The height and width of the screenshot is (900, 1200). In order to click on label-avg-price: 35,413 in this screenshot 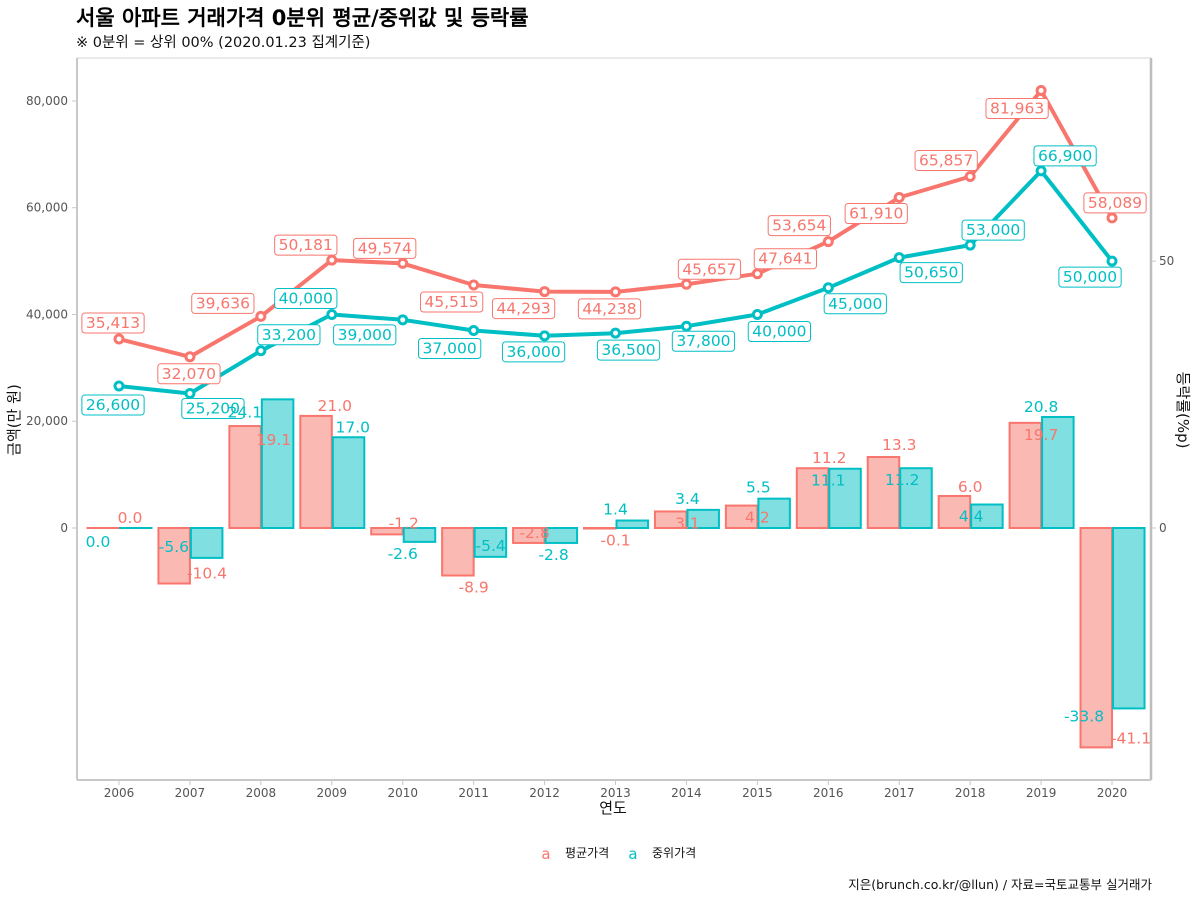, I will do `click(113, 323)`.